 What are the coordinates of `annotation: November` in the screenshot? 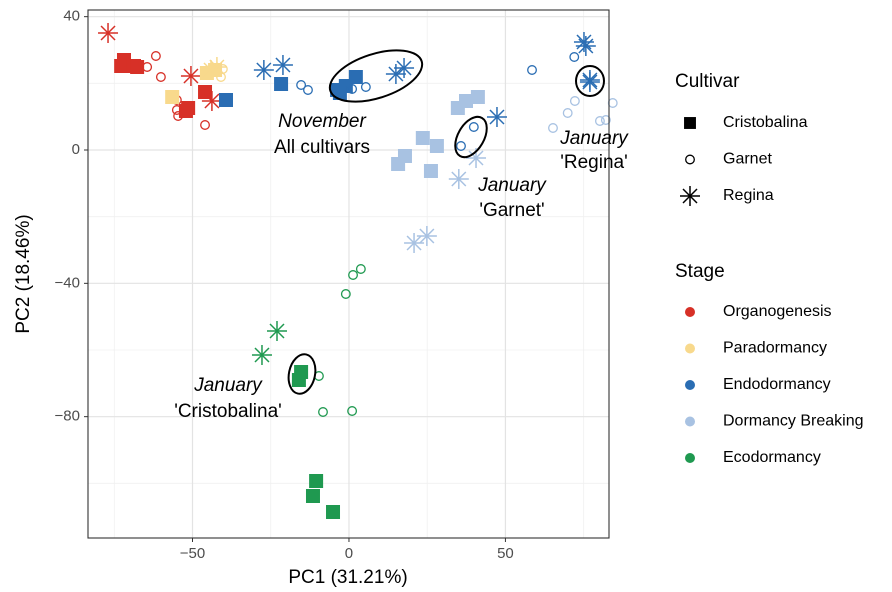 It's located at (322, 121).